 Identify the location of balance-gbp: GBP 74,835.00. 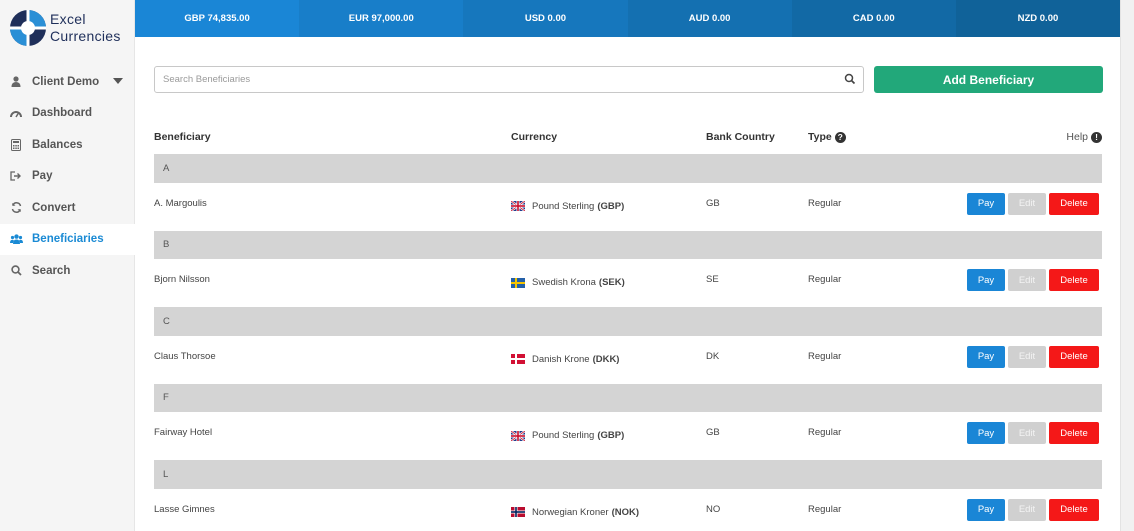
(217, 18).